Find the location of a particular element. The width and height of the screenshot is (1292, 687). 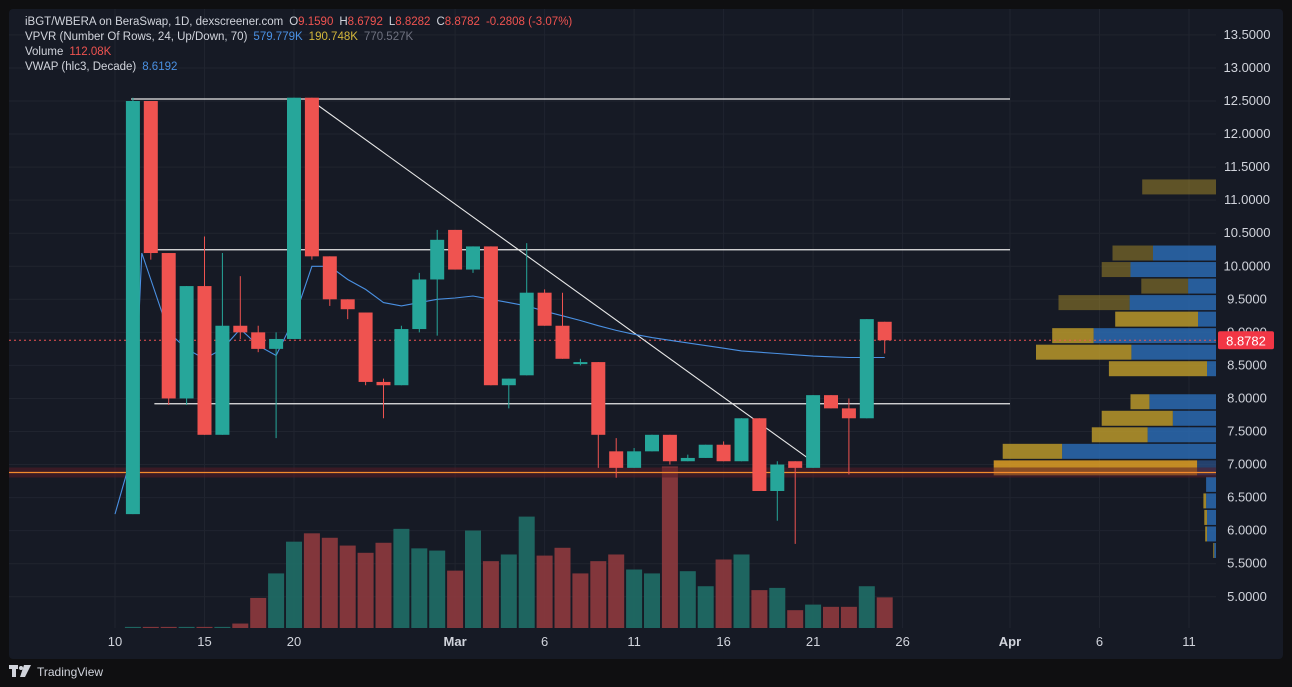

price-tick-3: 12.0000 is located at coordinates (1247, 133).